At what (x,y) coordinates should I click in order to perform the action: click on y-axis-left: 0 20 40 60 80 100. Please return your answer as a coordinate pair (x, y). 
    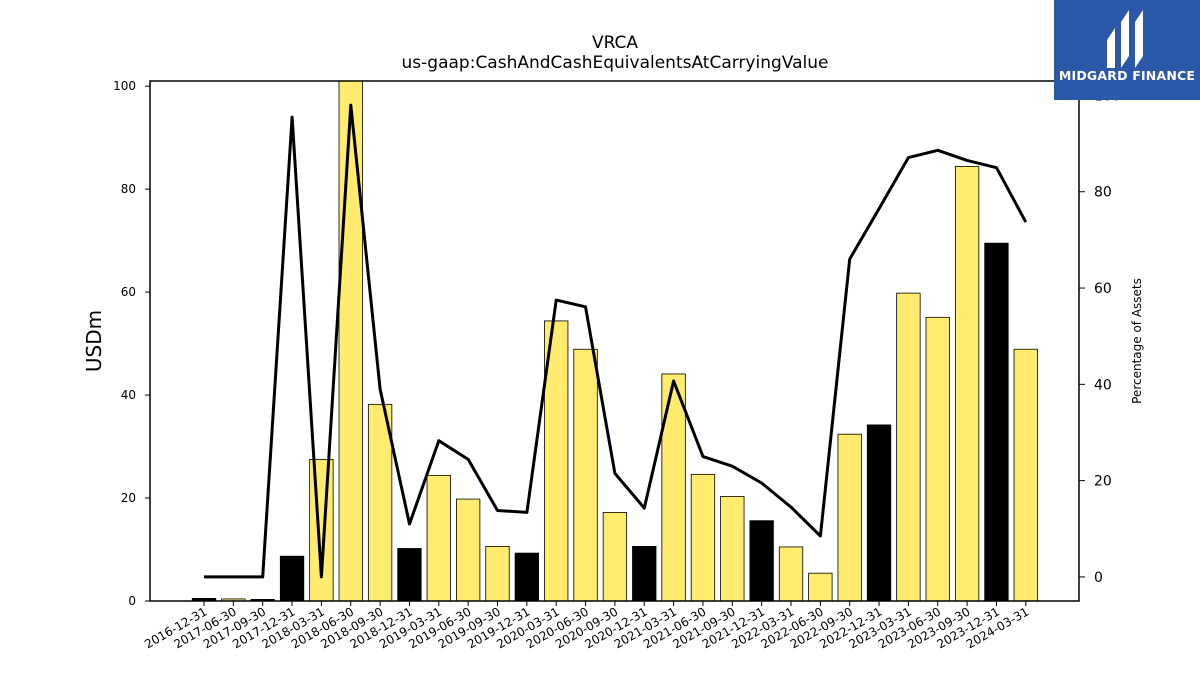
    Looking at the image, I should click on (131, 343).